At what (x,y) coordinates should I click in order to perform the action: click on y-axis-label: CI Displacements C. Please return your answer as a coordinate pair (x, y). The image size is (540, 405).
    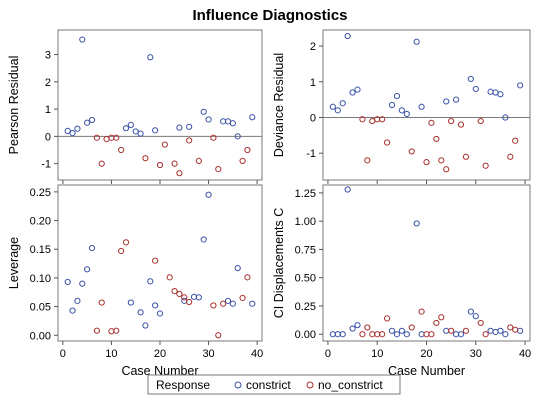
    Looking at the image, I should click on (279, 263).